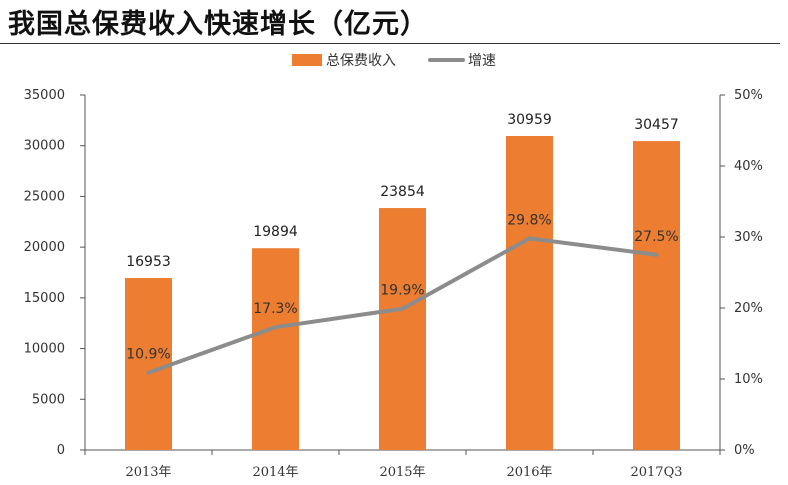 The image size is (788, 485). What do you see at coordinates (748, 95) in the screenshot?
I see `y-right-tick-label: 50%` at bounding box center [748, 95].